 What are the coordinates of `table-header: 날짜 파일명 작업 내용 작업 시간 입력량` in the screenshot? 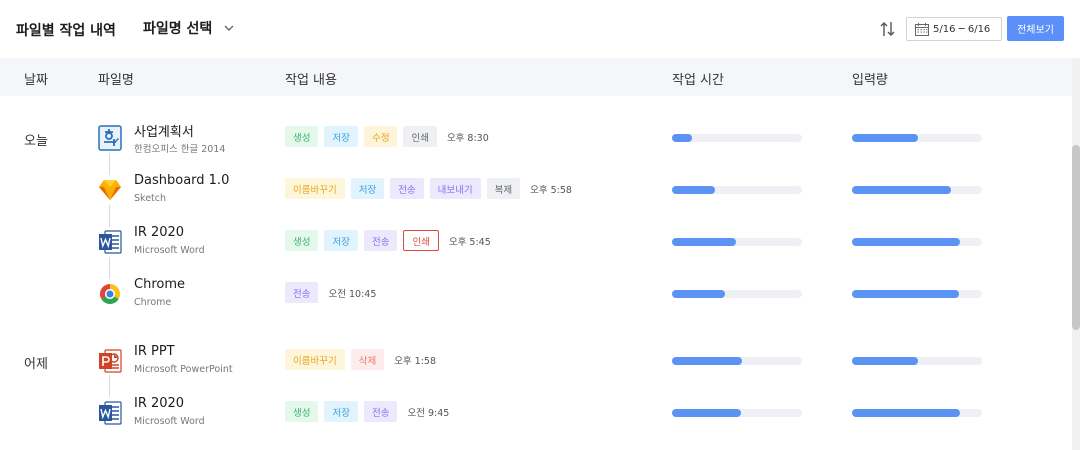 It's located at (536, 77).